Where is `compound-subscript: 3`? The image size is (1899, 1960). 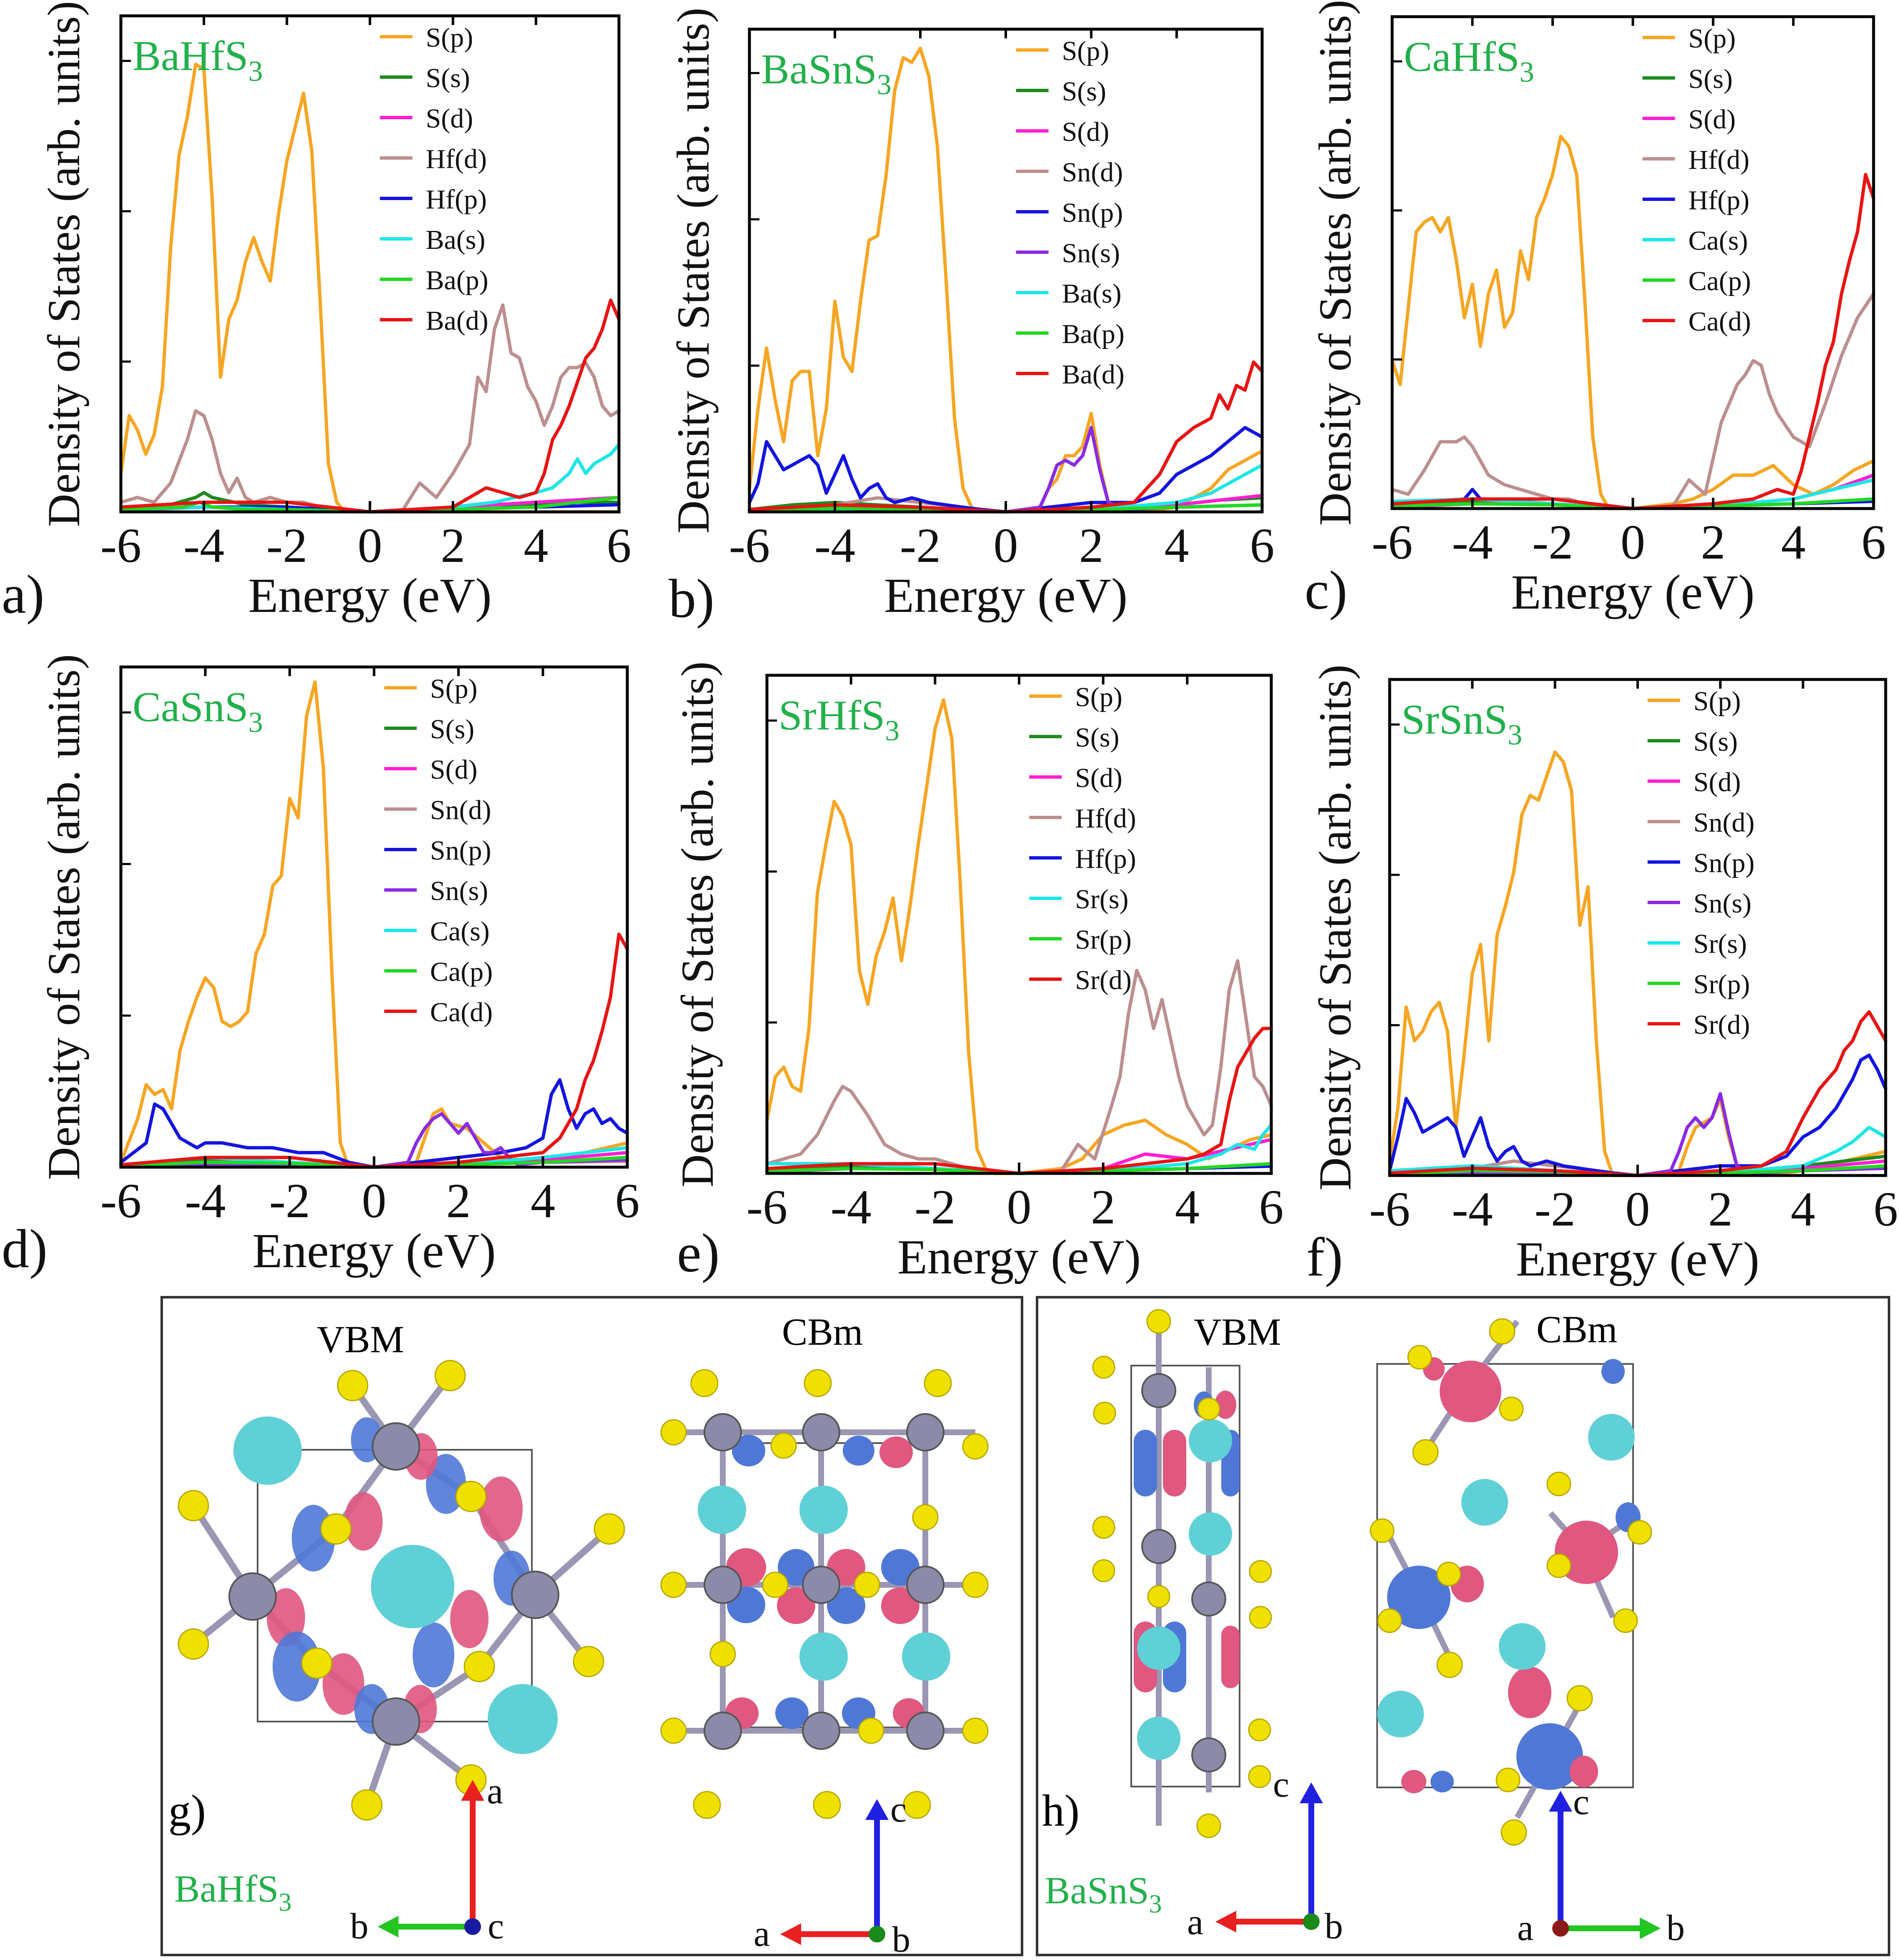
compound-subscript: 3 is located at coordinates (892, 731).